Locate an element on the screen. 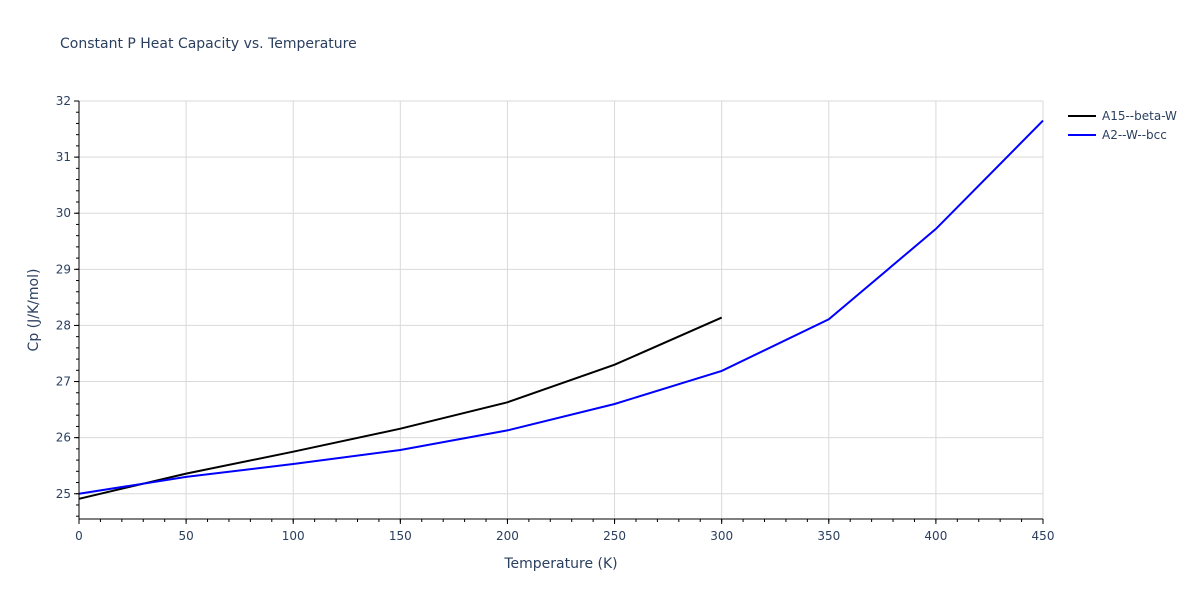 This screenshot has height=600, width=1200. x-tick-label: 450 is located at coordinates (1043, 536).